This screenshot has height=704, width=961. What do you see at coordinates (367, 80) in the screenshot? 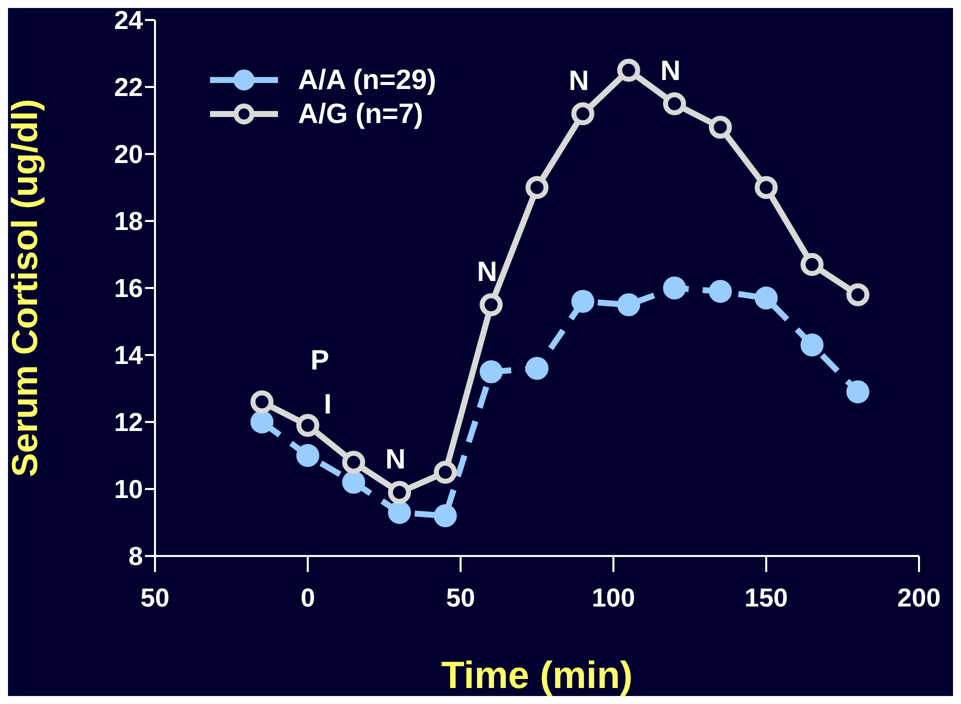
I see `legend-label: A/A (n=29)` at bounding box center [367, 80].